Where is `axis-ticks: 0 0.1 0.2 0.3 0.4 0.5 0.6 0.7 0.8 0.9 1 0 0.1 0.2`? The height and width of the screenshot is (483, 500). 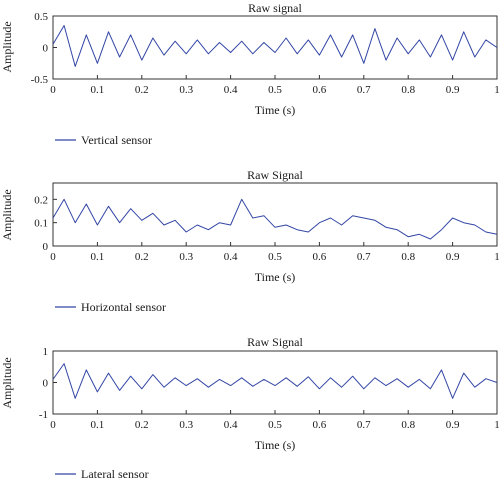 axis-ticks: 0 0.1 0.2 0.3 0.4 0.5 0.6 0.7 0.8 0.9 1 0 0.1 0.2 is located at coordinates (267, 228).